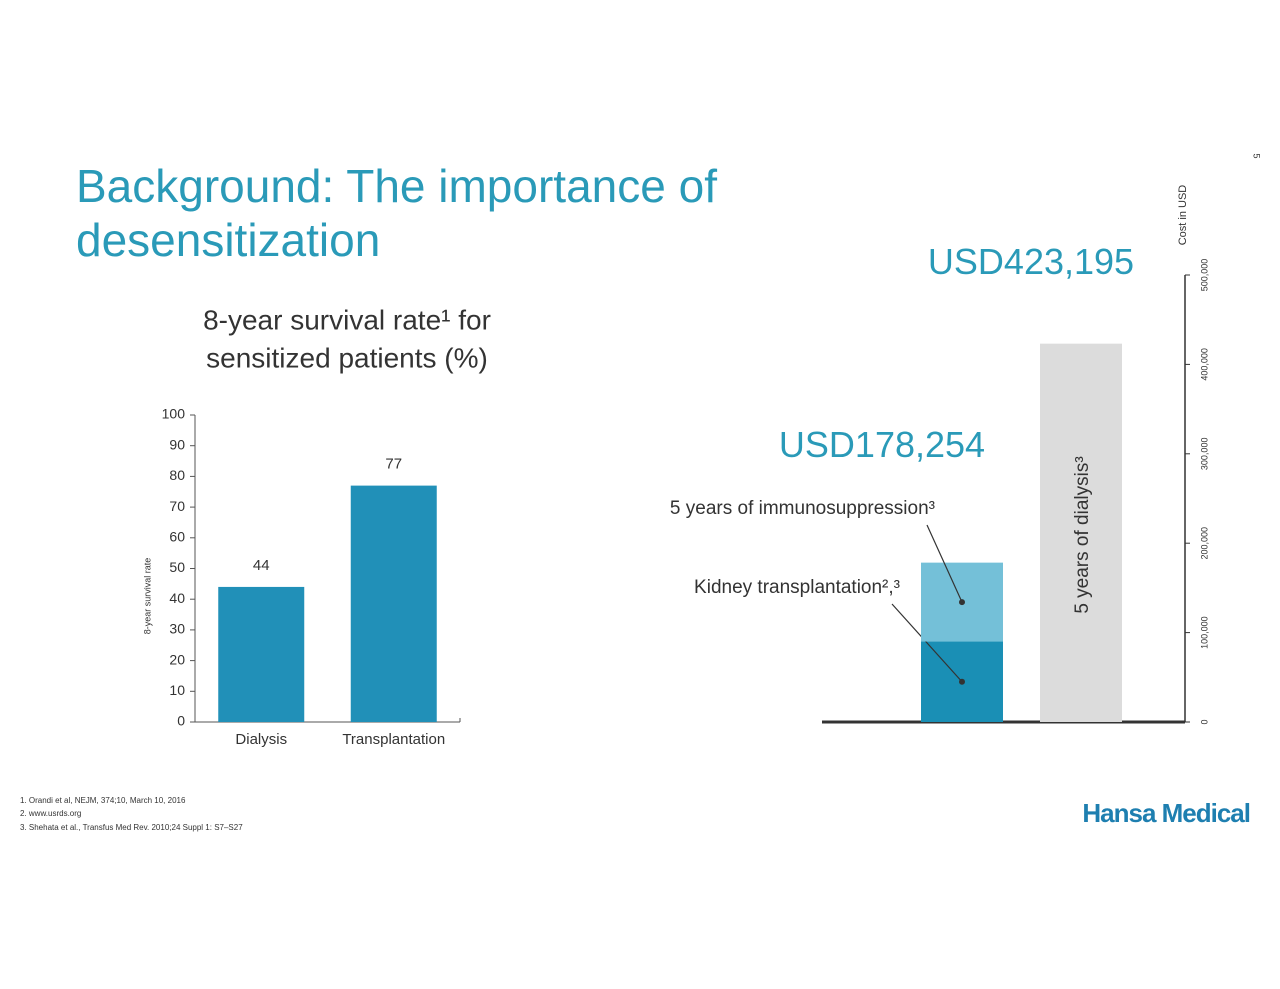  Describe the element at coordinates (1204, 364) in the screenshot. I see `y-tick-label: 400,000` at that location.